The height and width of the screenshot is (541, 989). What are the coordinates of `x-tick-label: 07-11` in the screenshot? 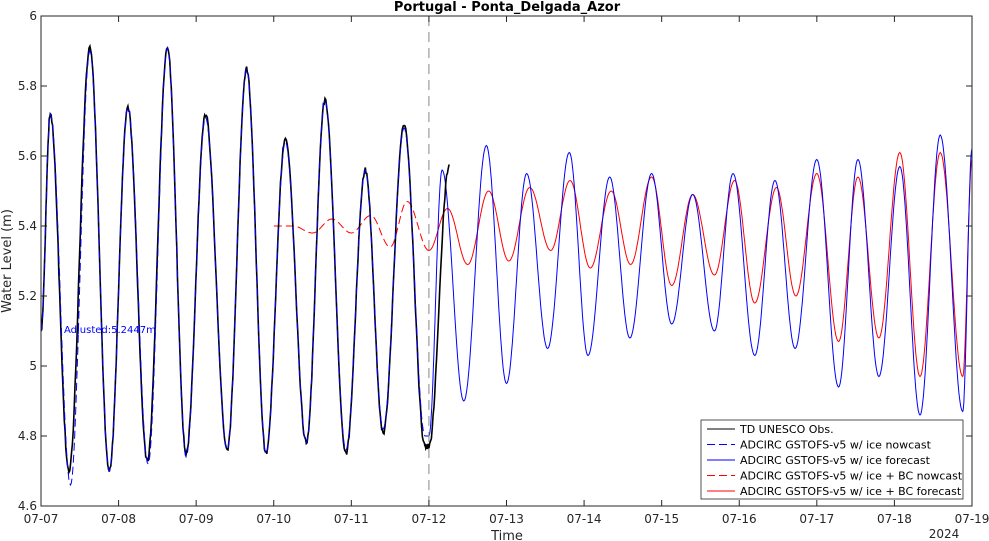 It's located at (351, 519).